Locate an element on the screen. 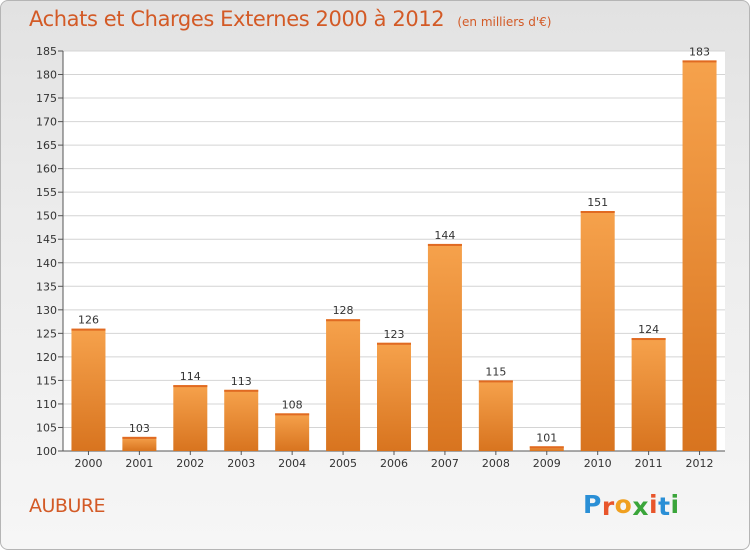  brand-letter: o is located at coordinates (623, 504).